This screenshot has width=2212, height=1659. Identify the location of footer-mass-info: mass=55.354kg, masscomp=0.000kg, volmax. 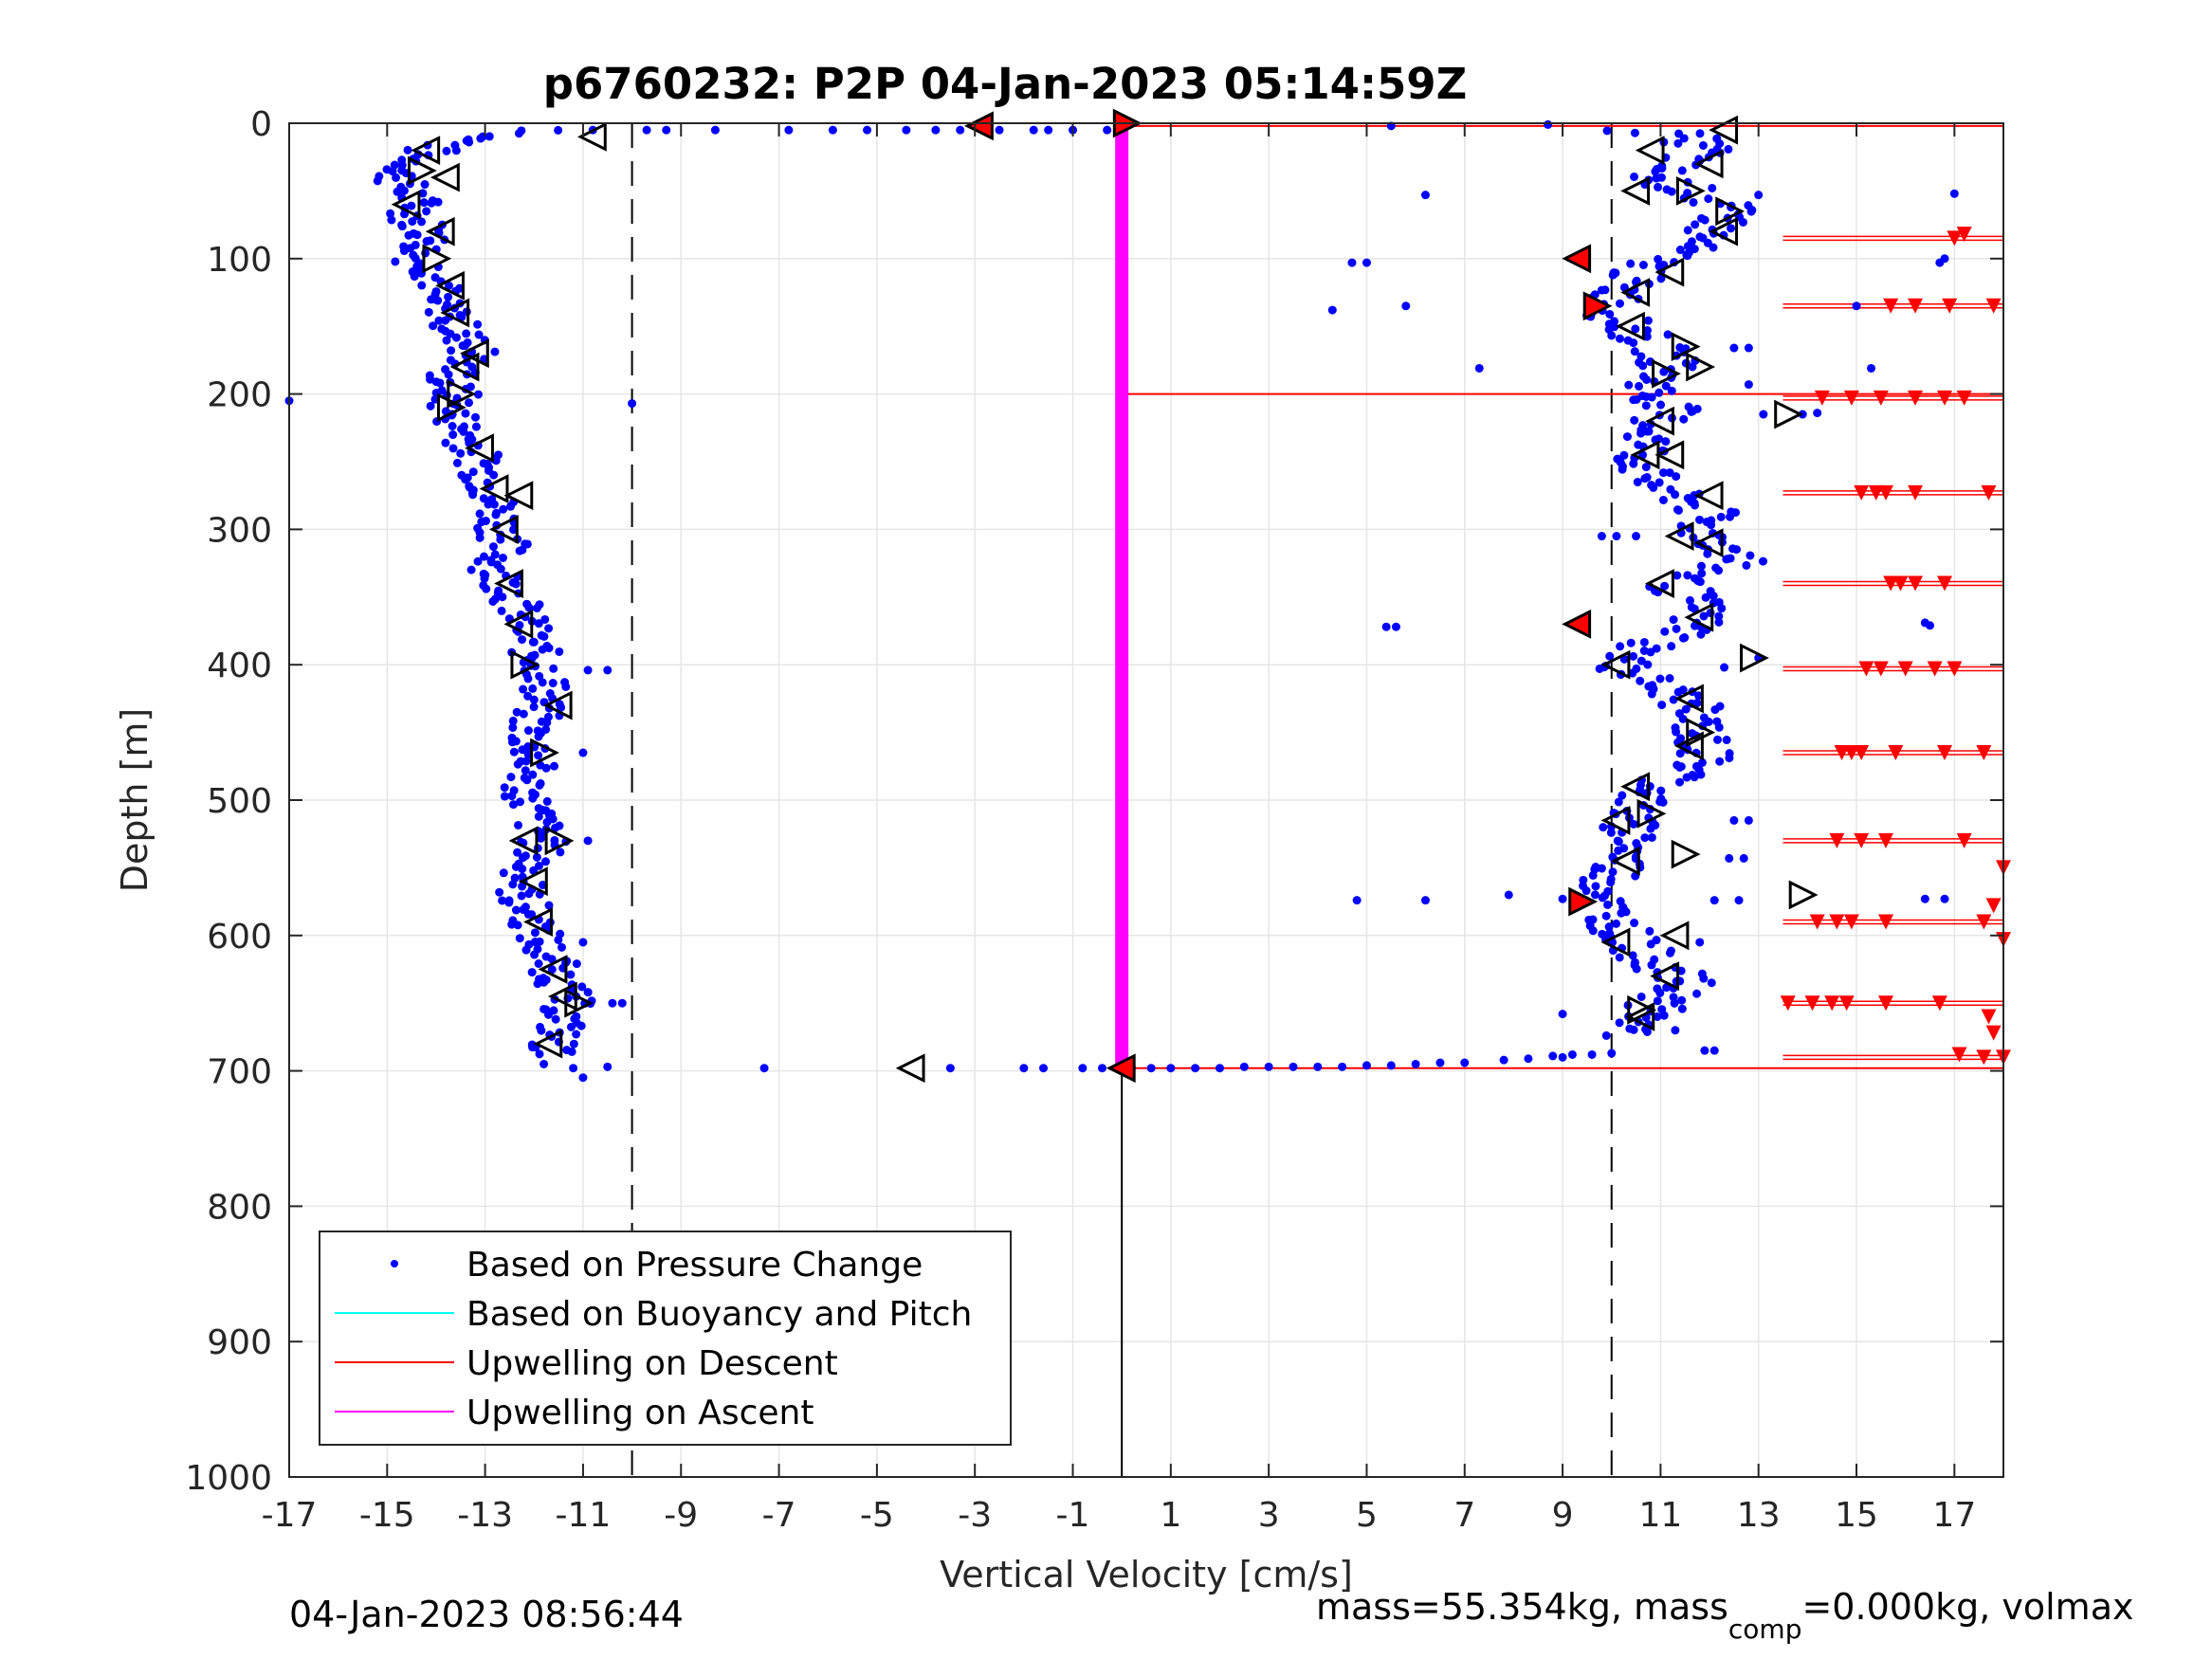
(1724, 1615).